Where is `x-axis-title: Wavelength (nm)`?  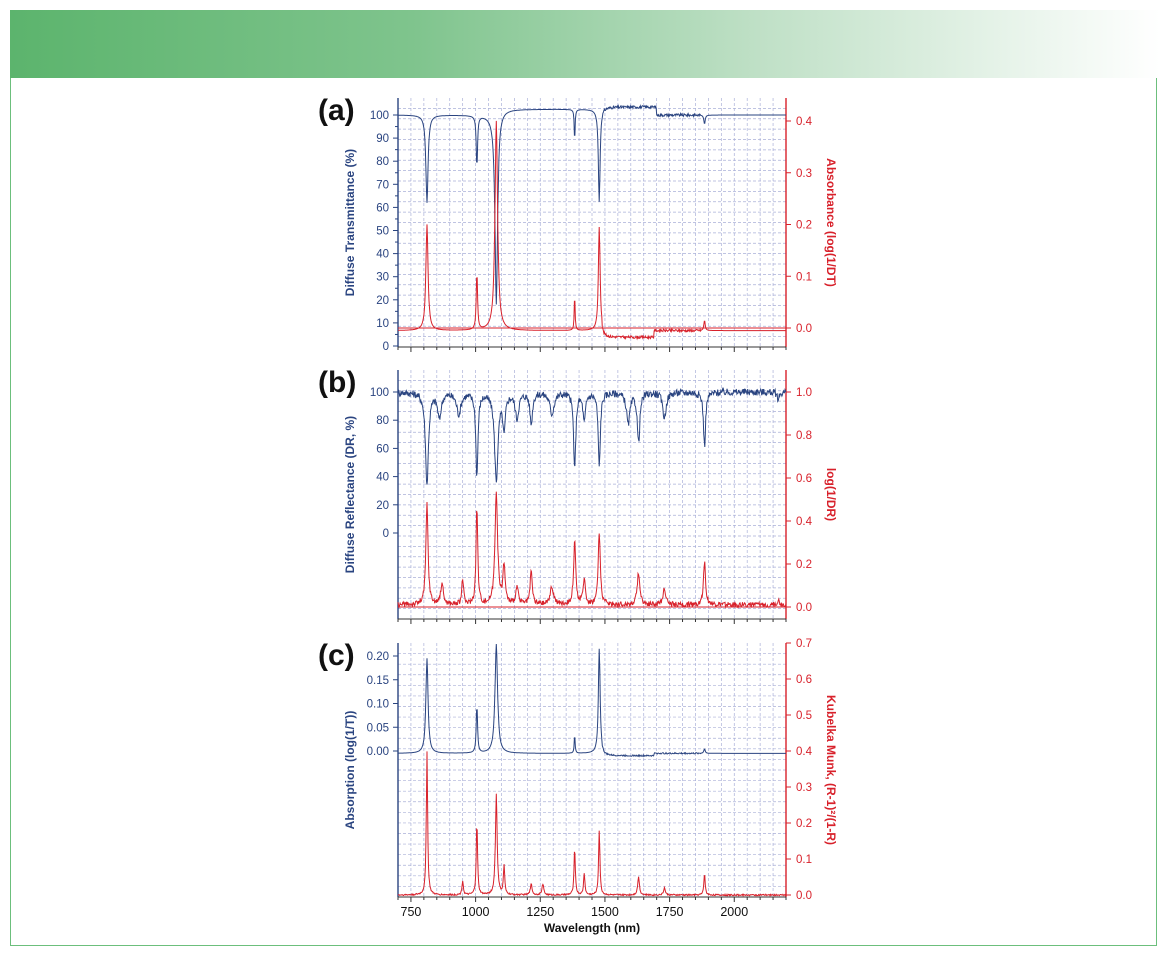 x-axis-title: Wavelength (nm) is located at coordinates (592, 928).